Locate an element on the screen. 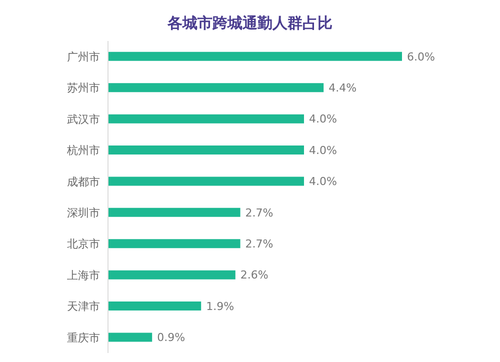 The image size is (500, 362). y-tick-label: 天津市 is located at coordinates (83, 307).